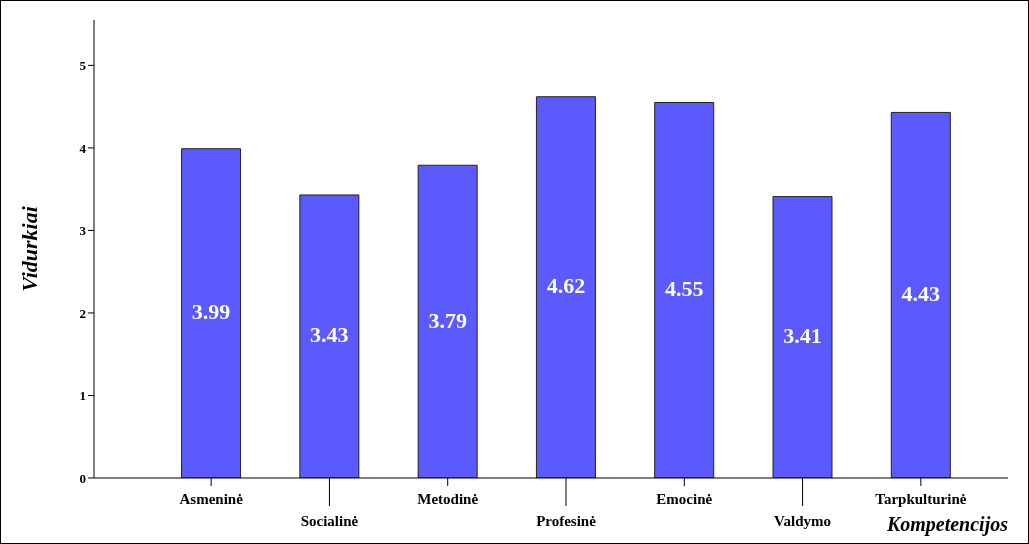 This screenshot has width=1029, height=544. I want to click on x-tick-label: Socialinė, so click(329, 521).